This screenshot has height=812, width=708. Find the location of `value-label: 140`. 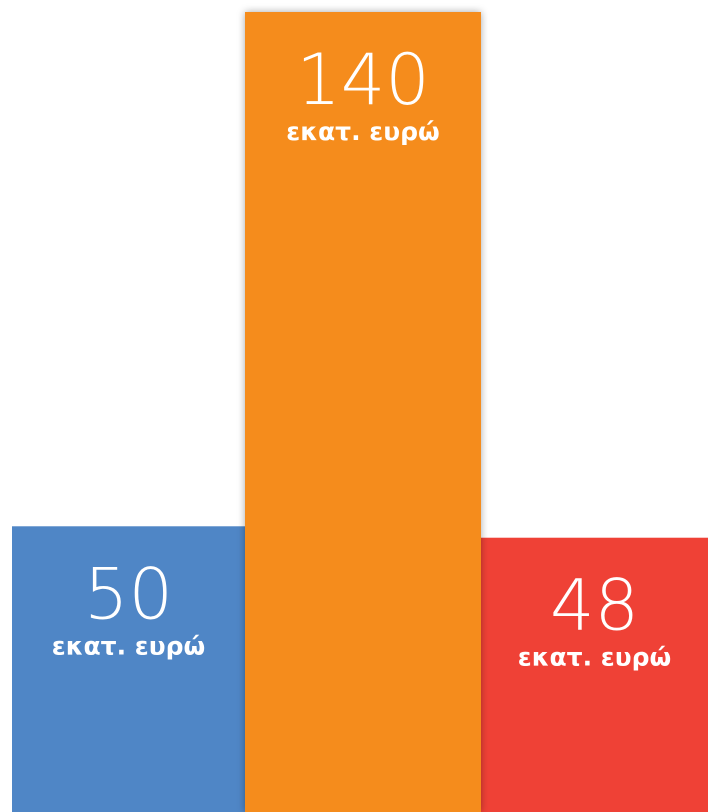

value-label: 140 is located at coordinates (363, 80).